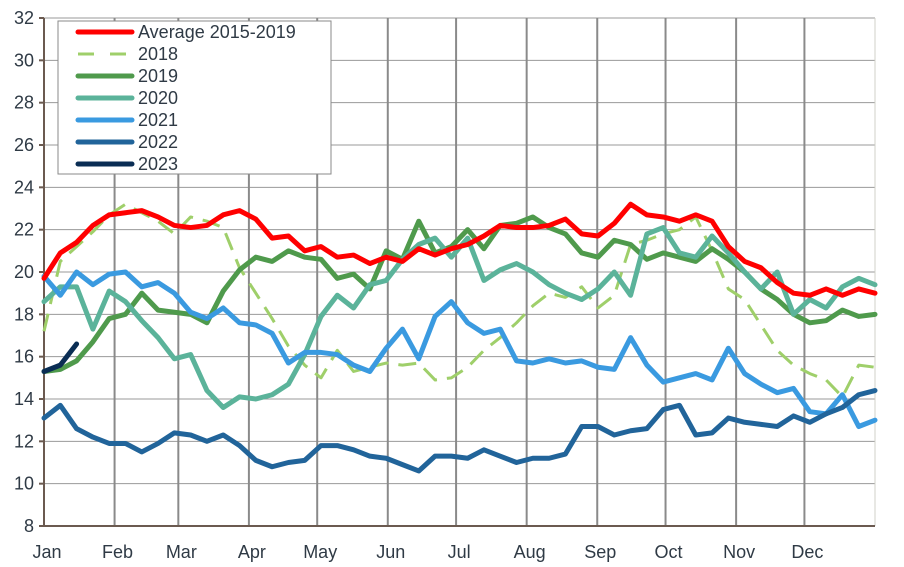 Image resolution: width=904 pixels, height=567 pixels. What do you see at coordinates (24, 145) in the screenshot?
I see `y-tick-label: 26` at bounding box center [24, 145].